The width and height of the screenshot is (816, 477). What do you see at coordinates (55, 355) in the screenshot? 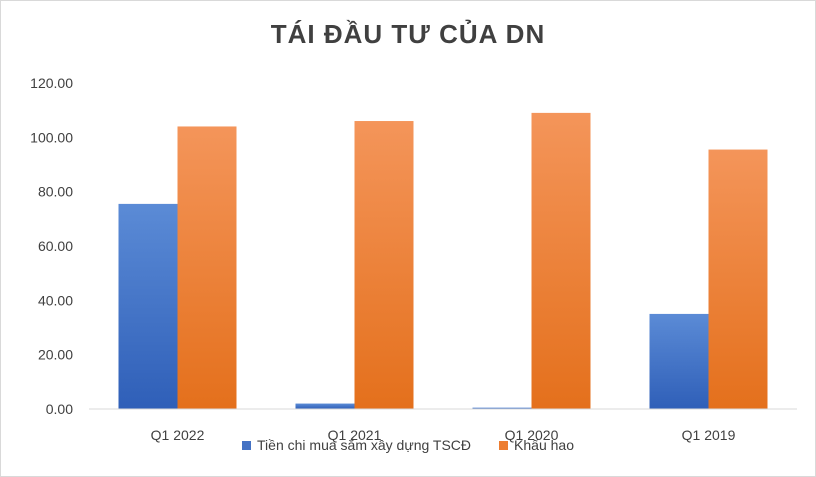
I see `y-tick-label: 20.00` at bounding box center [55, 355].